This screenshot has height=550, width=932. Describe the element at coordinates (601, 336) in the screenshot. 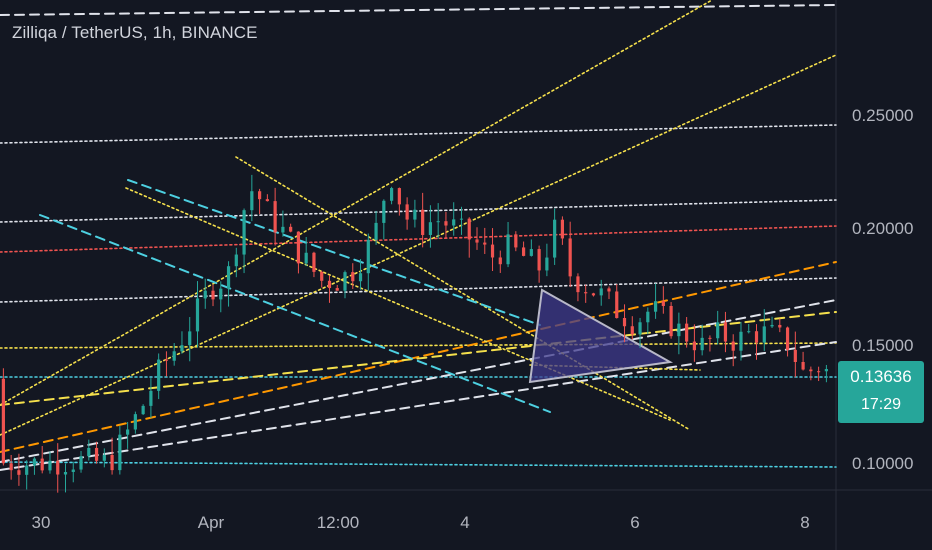

I see `triangle-pattern` at that location.